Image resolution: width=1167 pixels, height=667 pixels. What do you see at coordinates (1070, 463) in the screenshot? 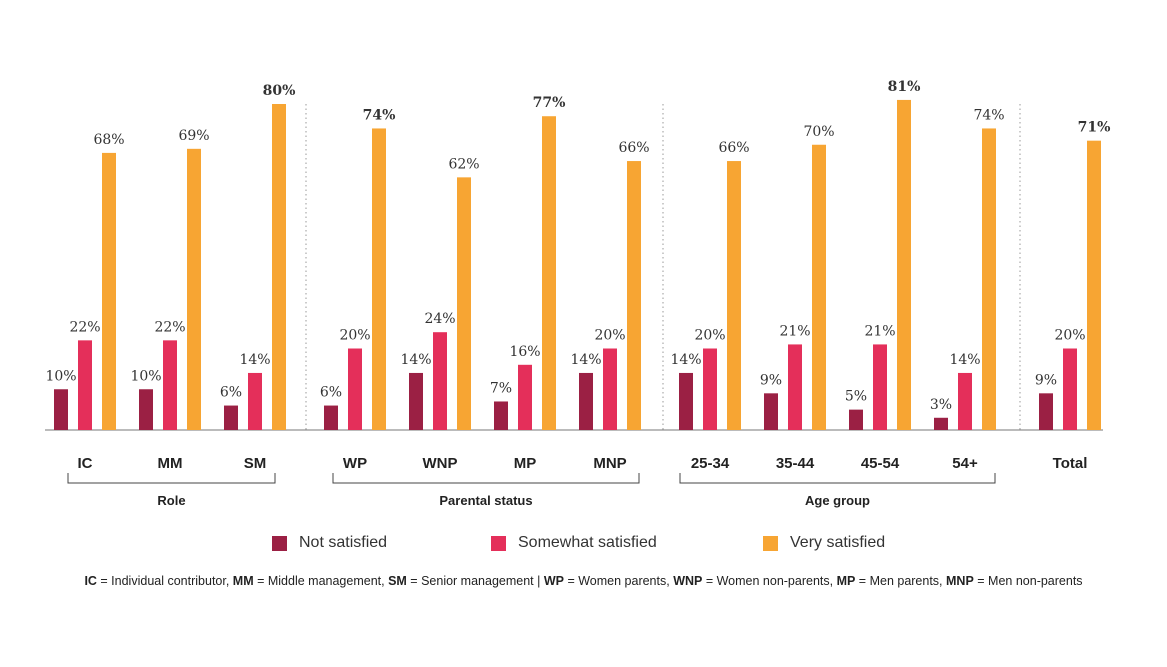
I see `category-label: Total` at bounding box center [1070, 463].